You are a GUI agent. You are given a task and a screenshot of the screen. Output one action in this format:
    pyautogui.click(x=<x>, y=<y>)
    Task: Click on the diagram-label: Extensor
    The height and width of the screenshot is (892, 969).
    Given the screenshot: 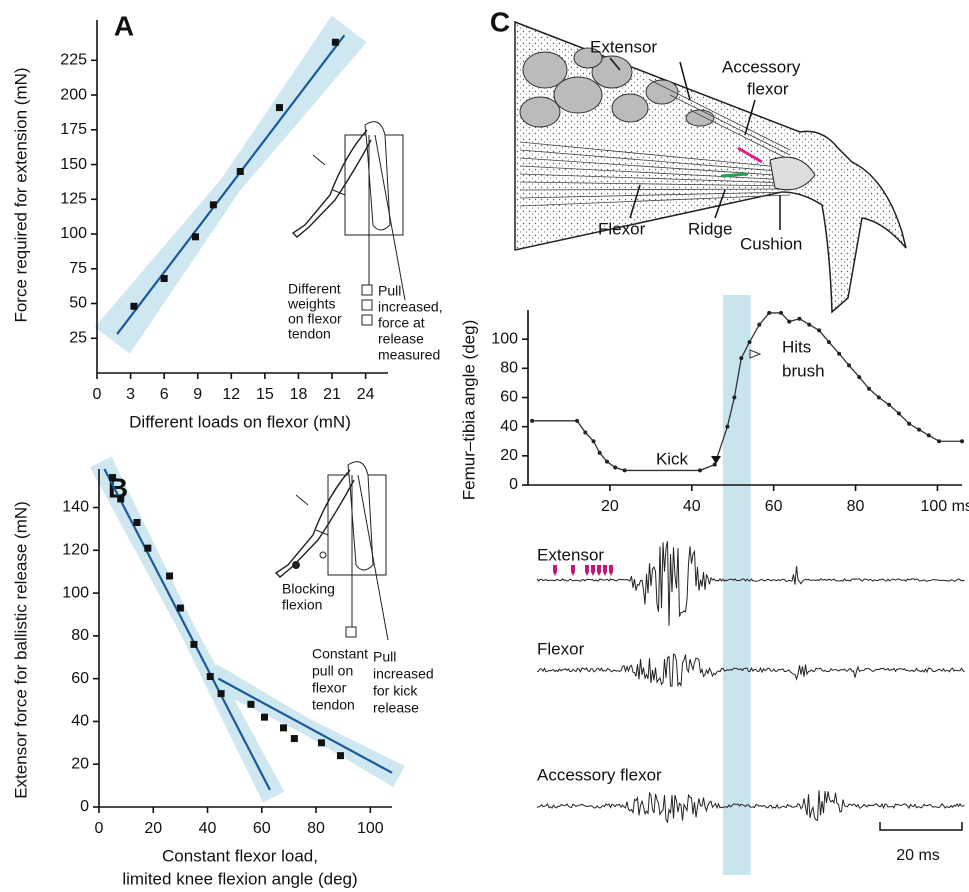 What is the action you would take?
    pyautogui.click(x=623, y=46)
    